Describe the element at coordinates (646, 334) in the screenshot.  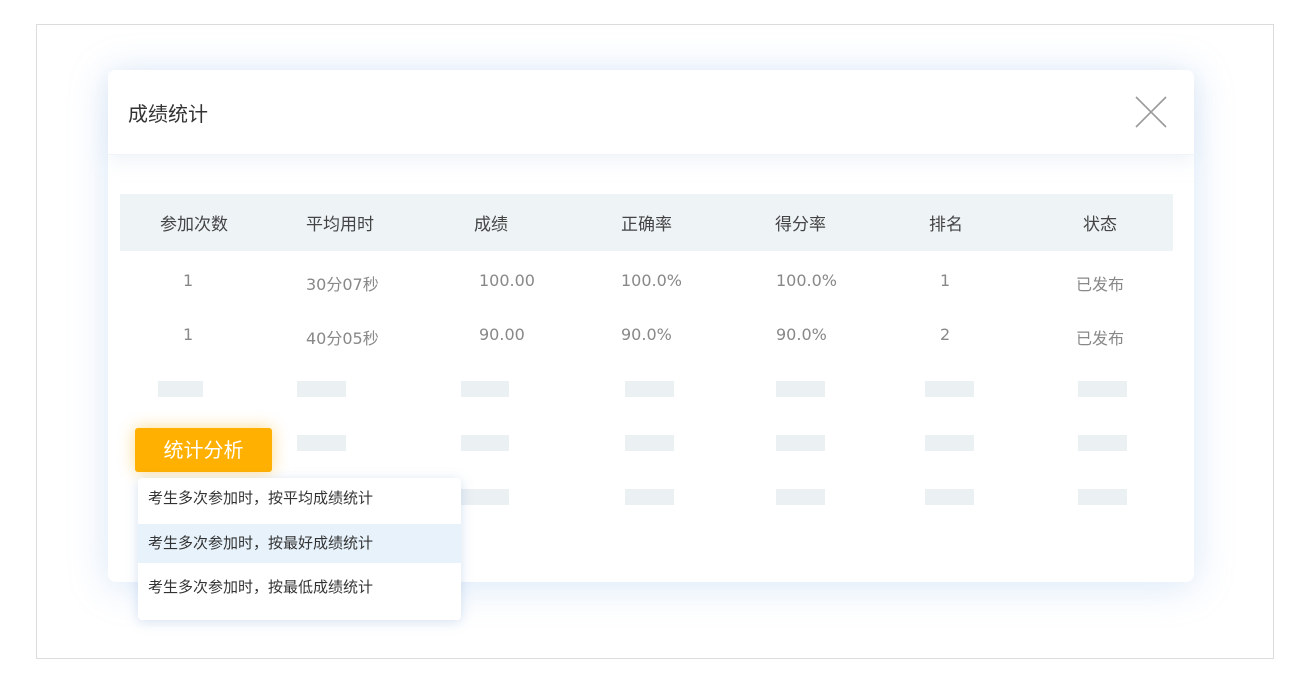
I see `cell-accuracy: 90.0%` at that location.